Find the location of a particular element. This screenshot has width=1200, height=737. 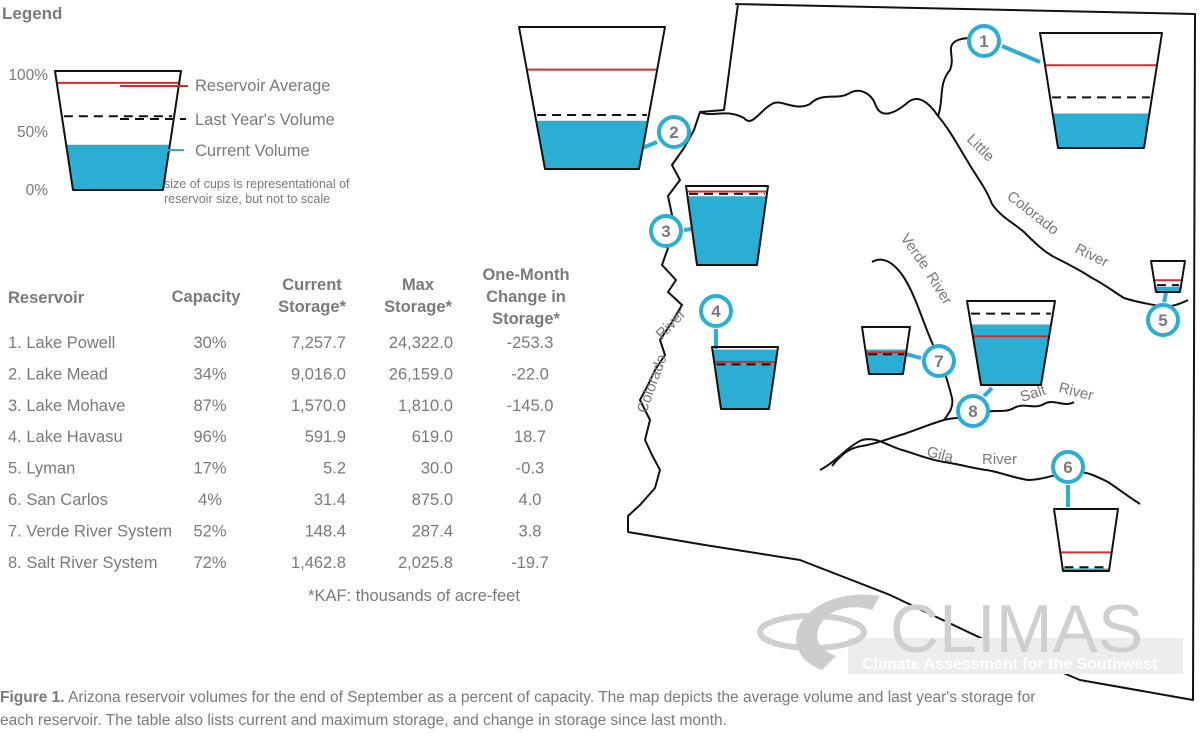

cup-reservoir-4-outline is located at coordinates (745, 378).